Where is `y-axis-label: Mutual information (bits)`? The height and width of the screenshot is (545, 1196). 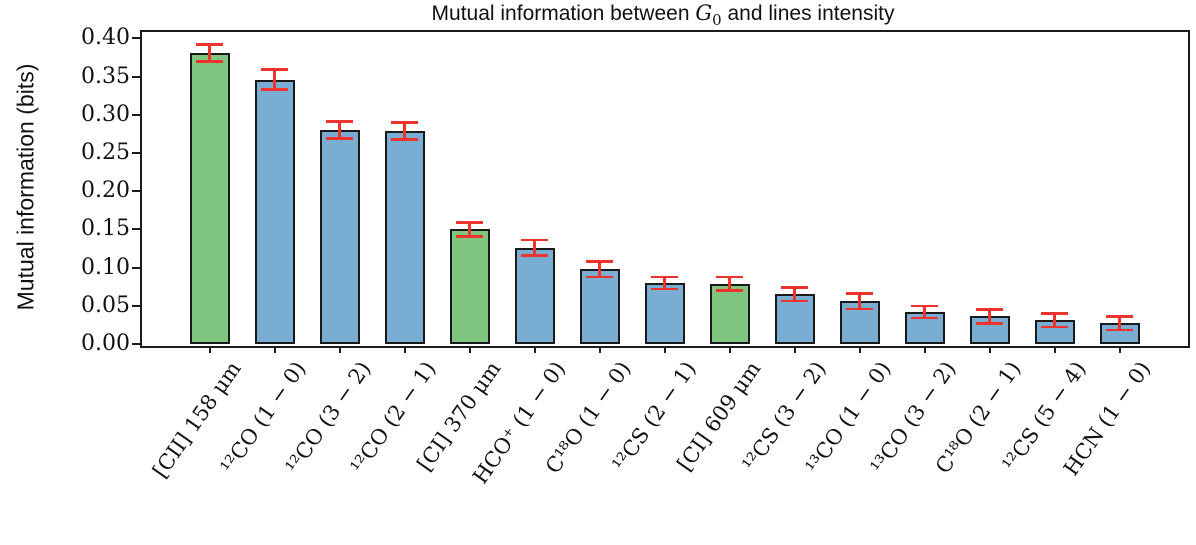 y-axis-label: Mutual information (bits) is located at coordinates (25, 187).